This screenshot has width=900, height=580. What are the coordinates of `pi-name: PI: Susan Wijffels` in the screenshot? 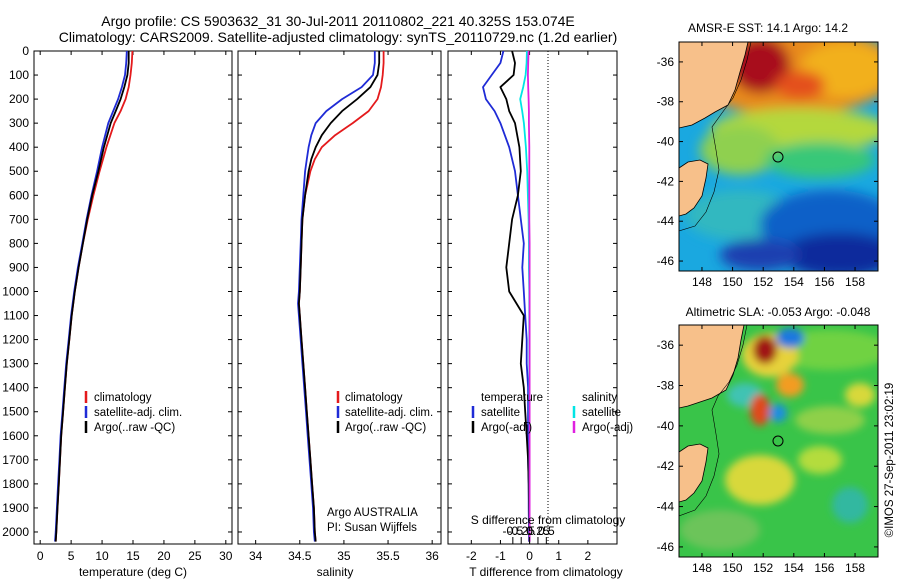 It's located at (372, 528).